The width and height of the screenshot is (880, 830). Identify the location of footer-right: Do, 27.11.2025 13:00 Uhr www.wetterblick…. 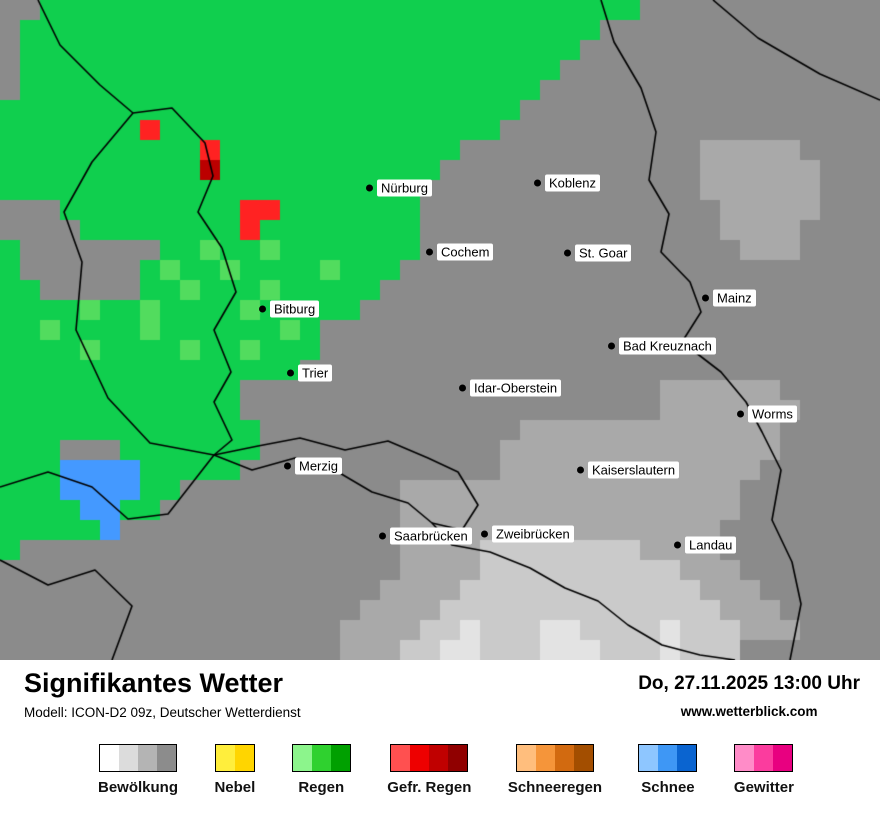
(749, 693).